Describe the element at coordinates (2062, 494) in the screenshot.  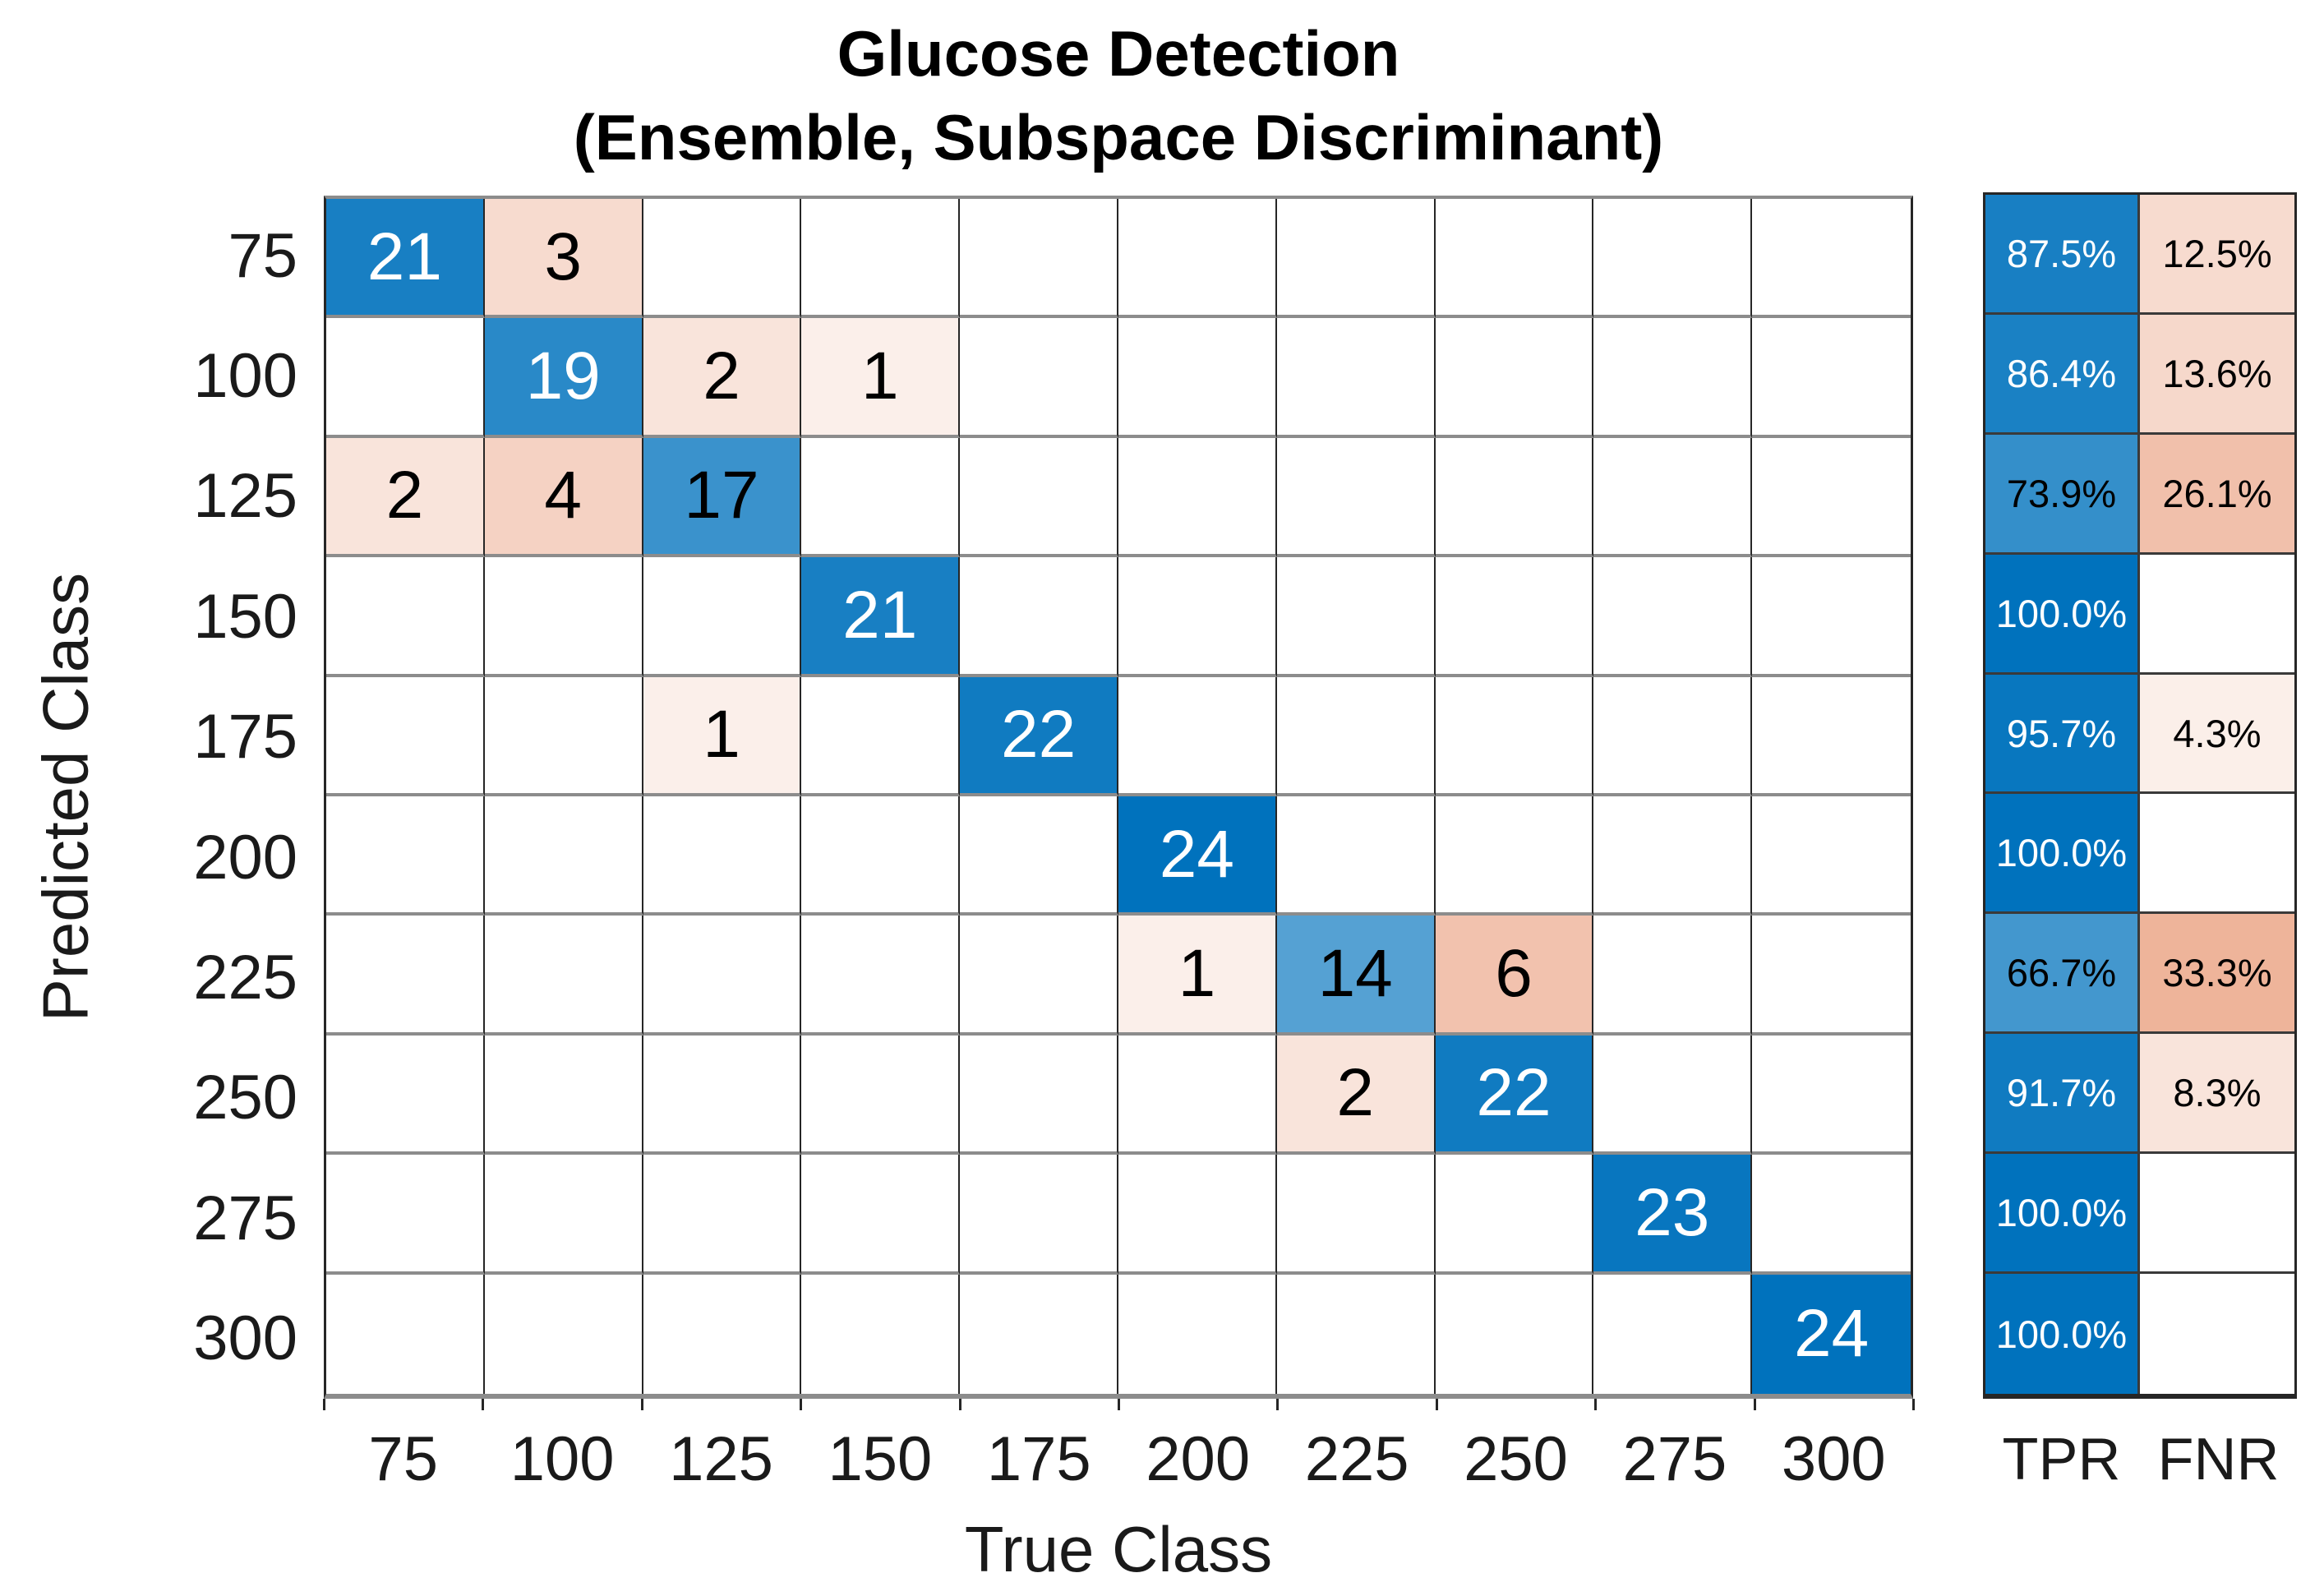
I see `tpr-cell-125: 73.9%` at that location.